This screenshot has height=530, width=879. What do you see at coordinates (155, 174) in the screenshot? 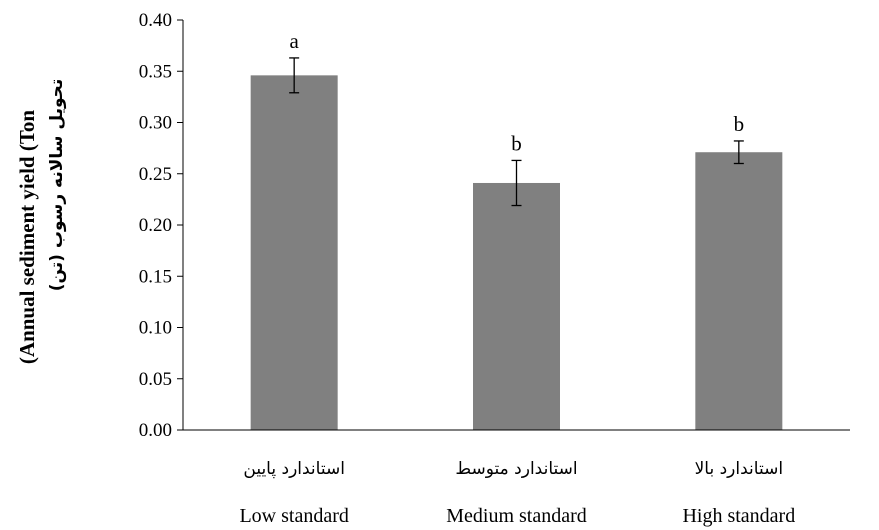
I see `y-tick-label: 0.25` at bounding box center [155, 174].